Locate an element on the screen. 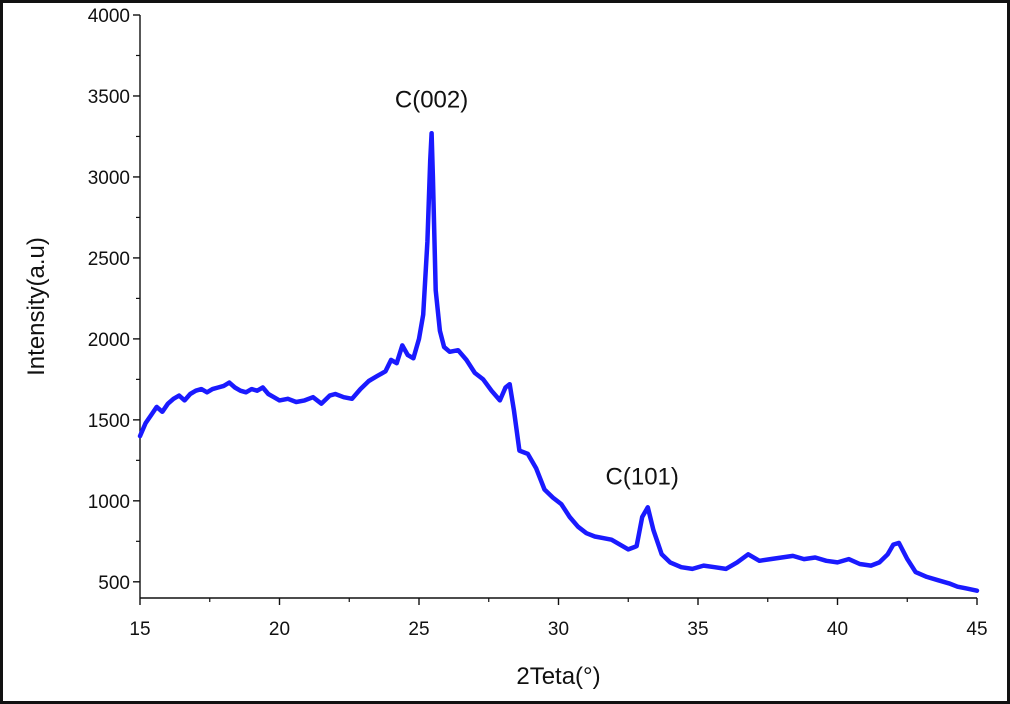 The image size is (1010, 704). y-tick-label: 1000 is located at coordinates (109, 502).